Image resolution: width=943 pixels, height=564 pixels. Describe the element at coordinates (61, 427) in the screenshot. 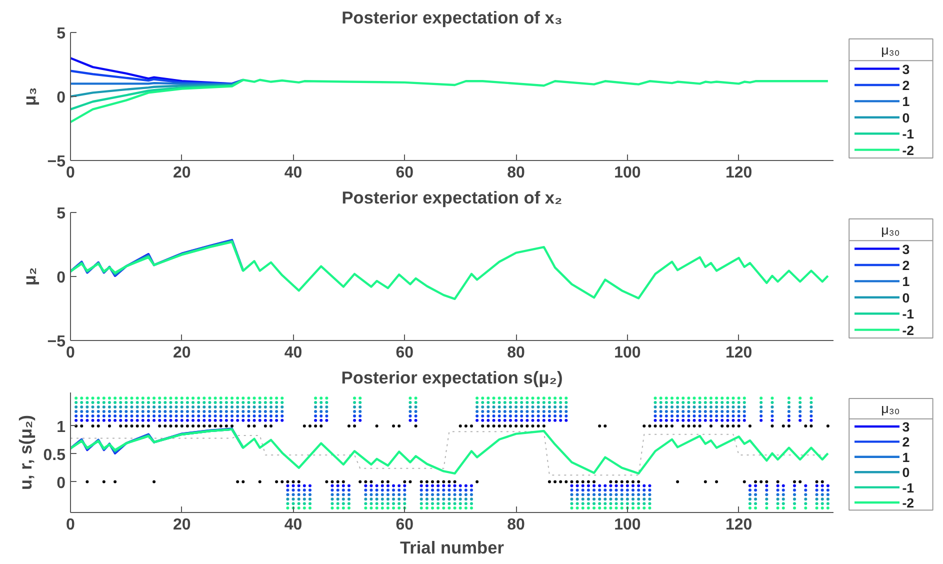

I see `y-tick-label: 1` at that location.